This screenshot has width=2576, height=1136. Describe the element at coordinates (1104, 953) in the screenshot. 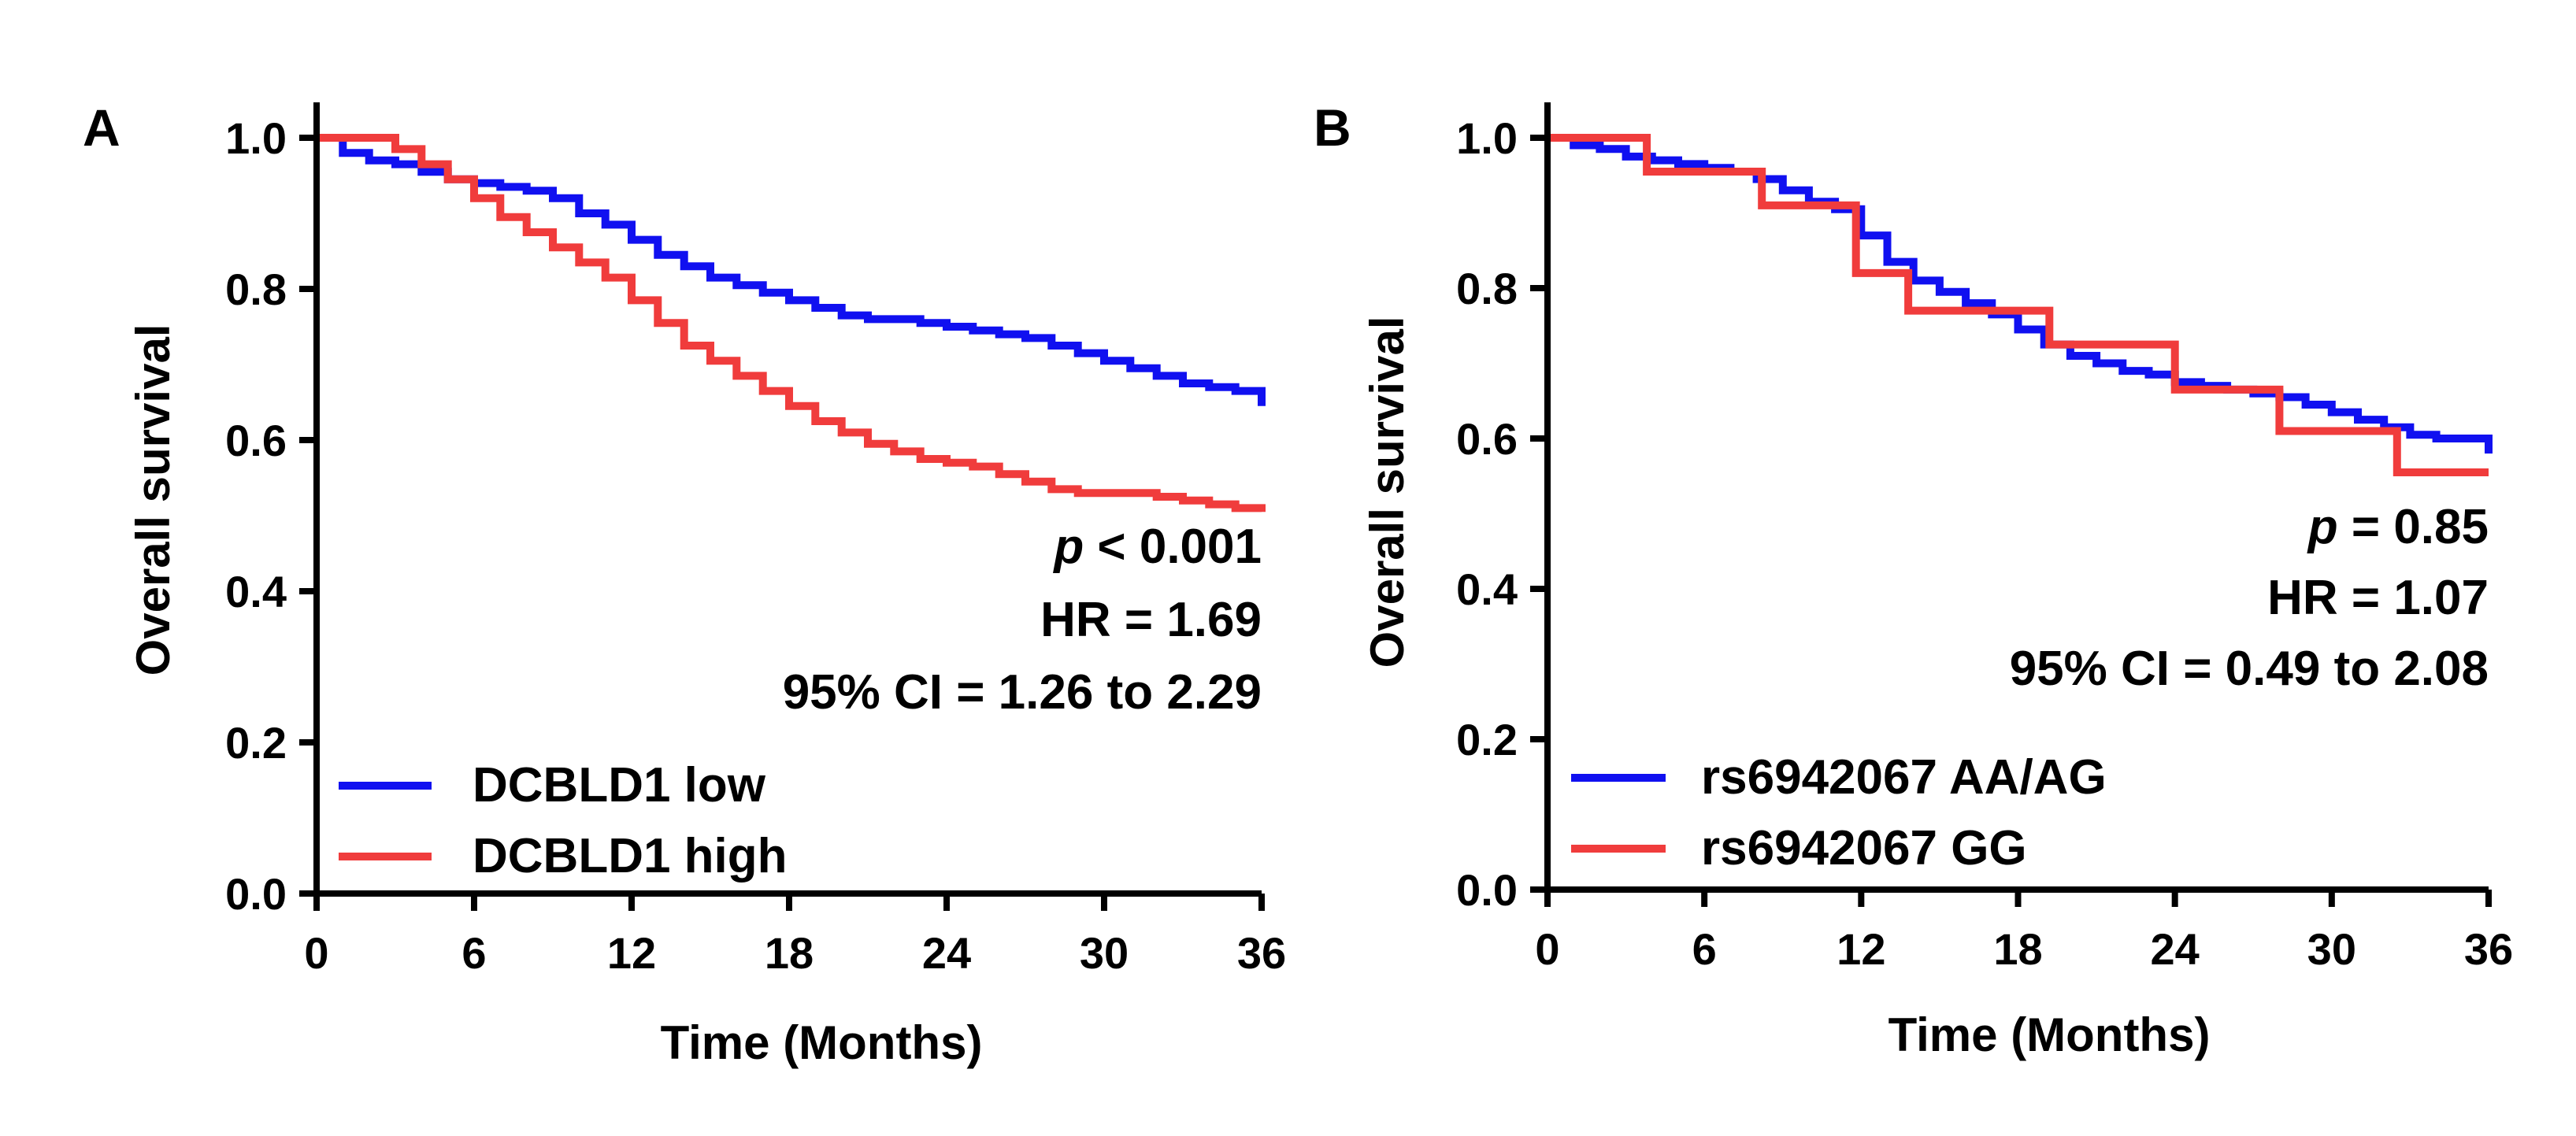

I see `panel-a-x-tick-label: 30` at that location.